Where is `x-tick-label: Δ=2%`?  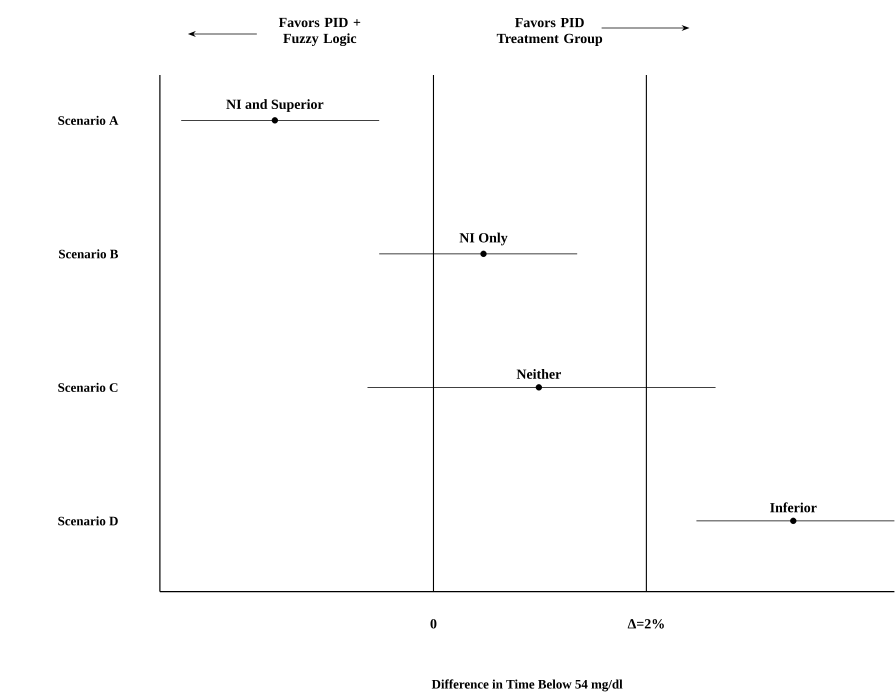 x-tick-label: Δ=2% is located at coordinates (646, 624).